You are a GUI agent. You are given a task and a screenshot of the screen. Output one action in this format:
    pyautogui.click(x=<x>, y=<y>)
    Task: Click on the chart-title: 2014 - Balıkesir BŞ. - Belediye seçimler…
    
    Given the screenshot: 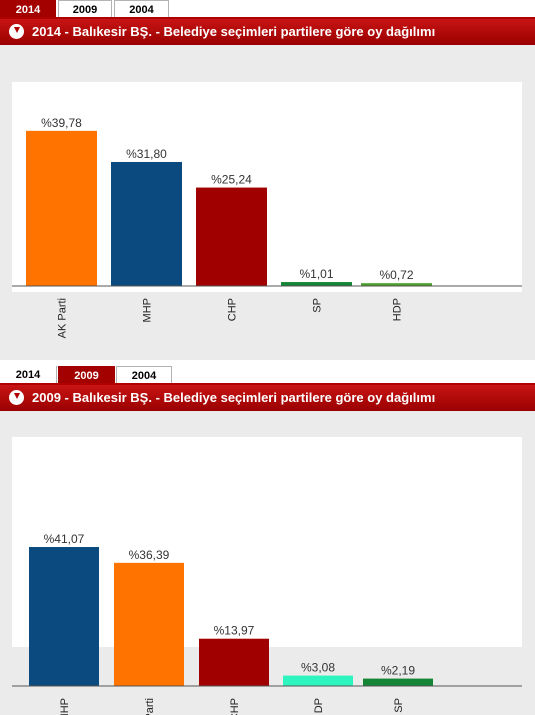 What is the action you would take?
    pyautogui.click(x=234, y=31)
    